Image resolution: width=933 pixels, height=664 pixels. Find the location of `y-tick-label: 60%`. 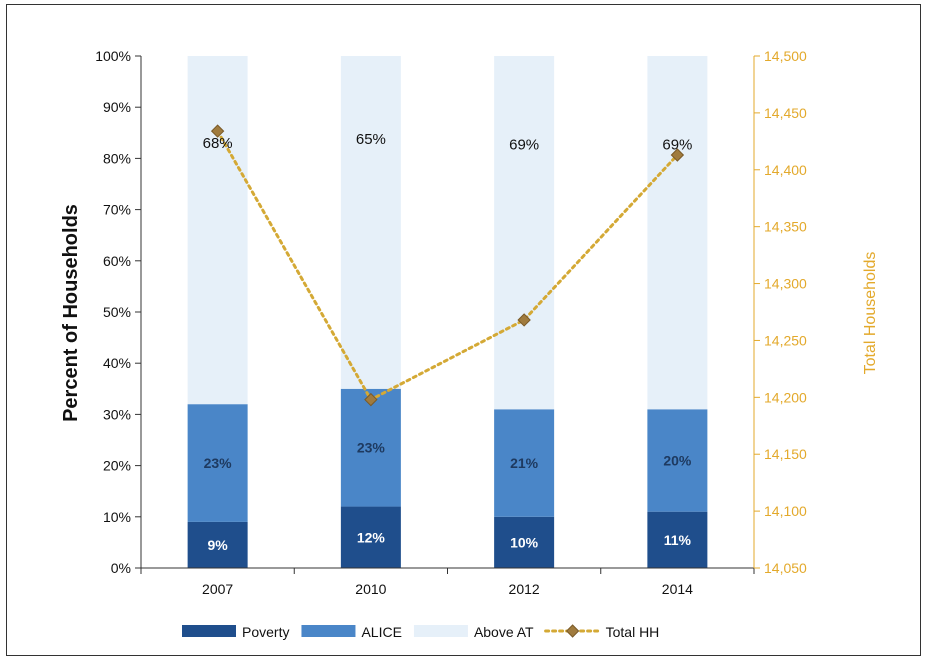

y-tick-label: 60% is located at coordinates (117, 261).